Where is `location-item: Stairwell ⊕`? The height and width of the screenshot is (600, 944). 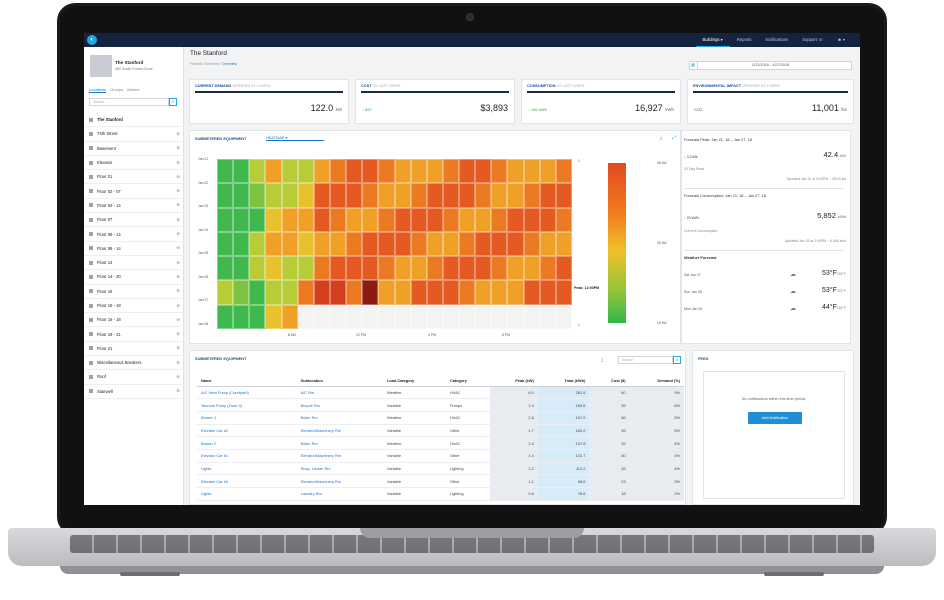
location-item: Stairwell ⊕ is located at coordinates (134, 392).